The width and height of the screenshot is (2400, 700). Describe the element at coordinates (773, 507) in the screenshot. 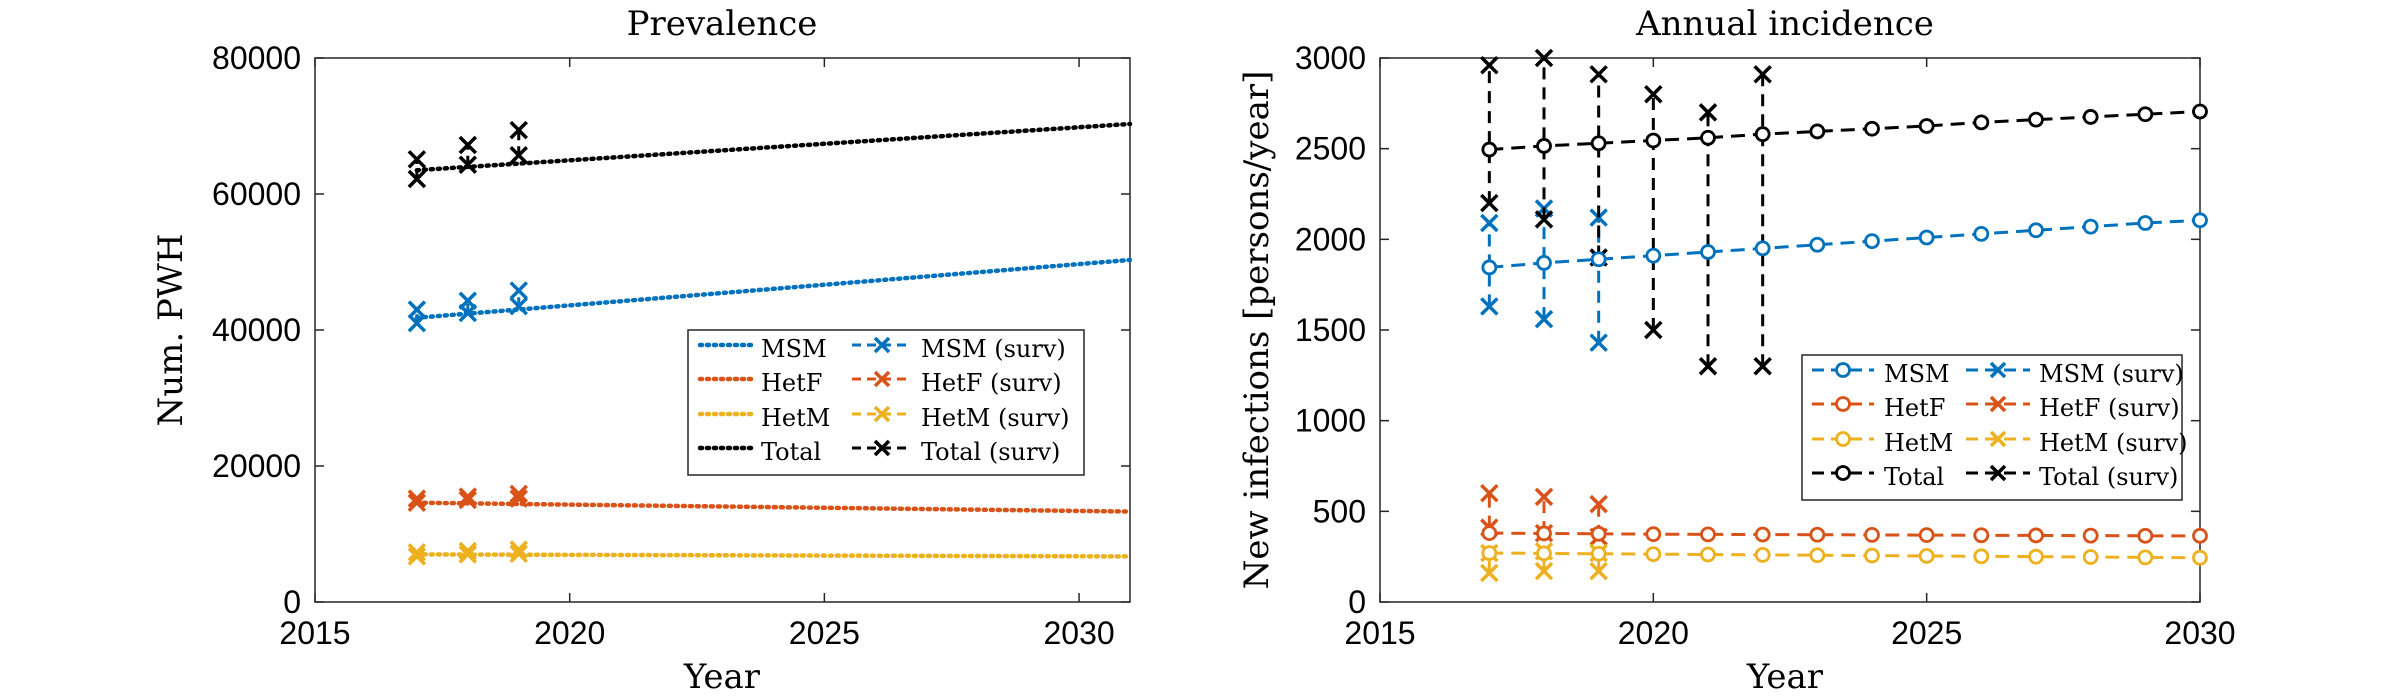

I see `prevalence-series-hetf` at that location.